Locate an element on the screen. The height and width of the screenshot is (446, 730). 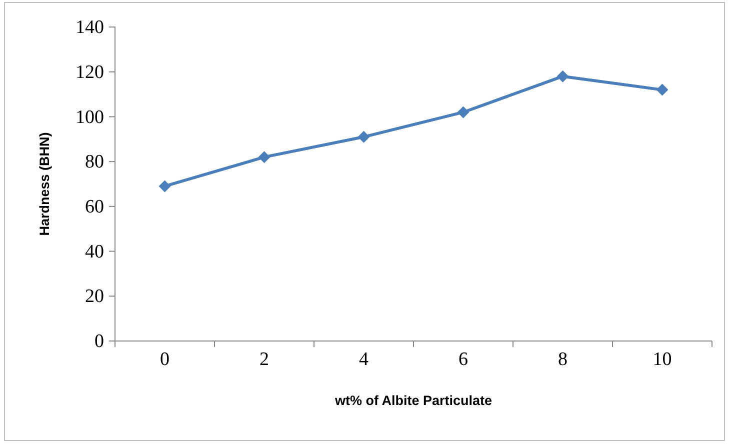
x-tick-label: 8 is located at coordinates (563, 359).